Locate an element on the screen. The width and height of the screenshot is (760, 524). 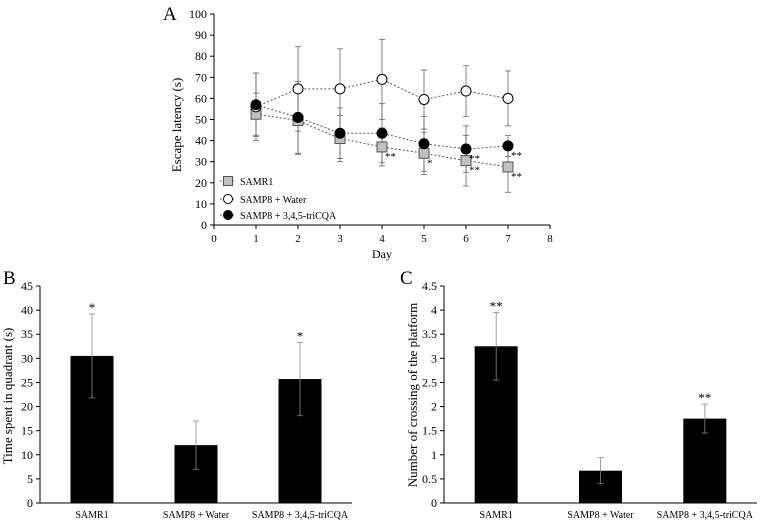
panel-b-y-tick-label: 30 is located at coordinates (27, 358).